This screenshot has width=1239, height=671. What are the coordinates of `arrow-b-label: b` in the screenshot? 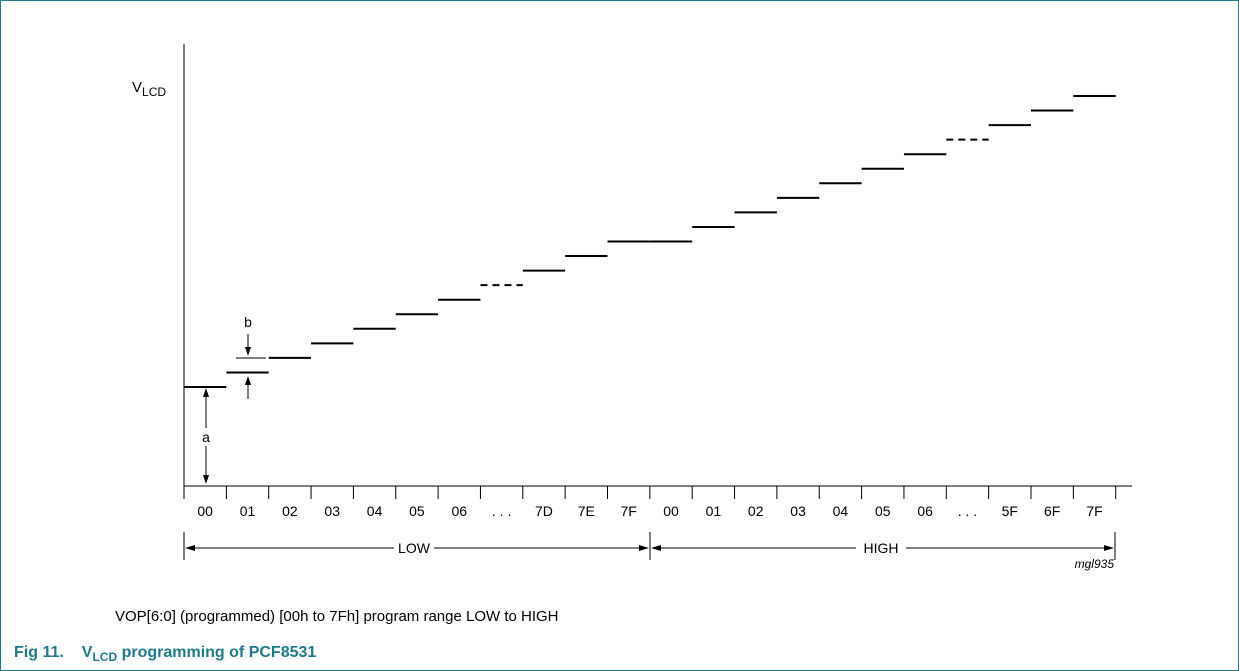 It's located at (248, 322).